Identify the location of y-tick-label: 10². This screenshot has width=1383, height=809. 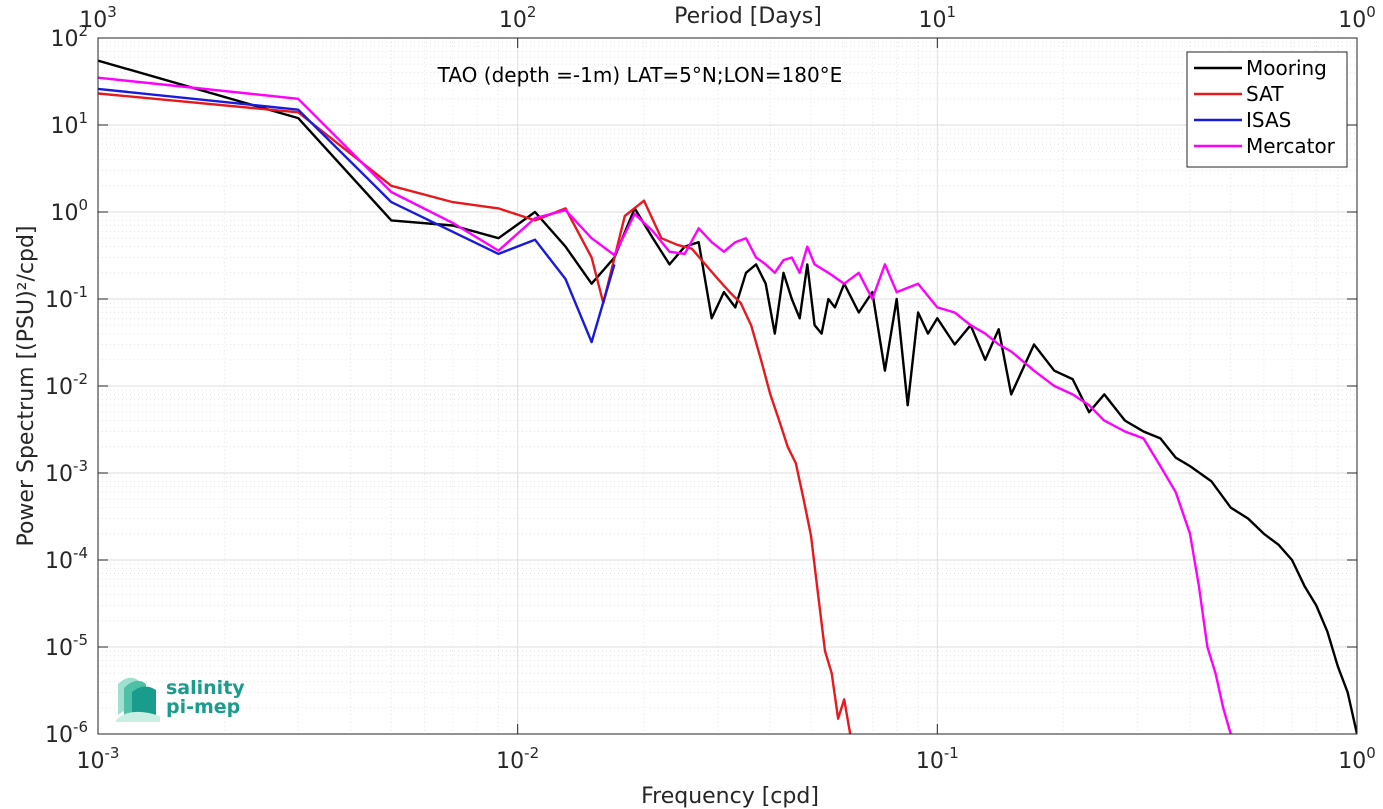
(69, 37).